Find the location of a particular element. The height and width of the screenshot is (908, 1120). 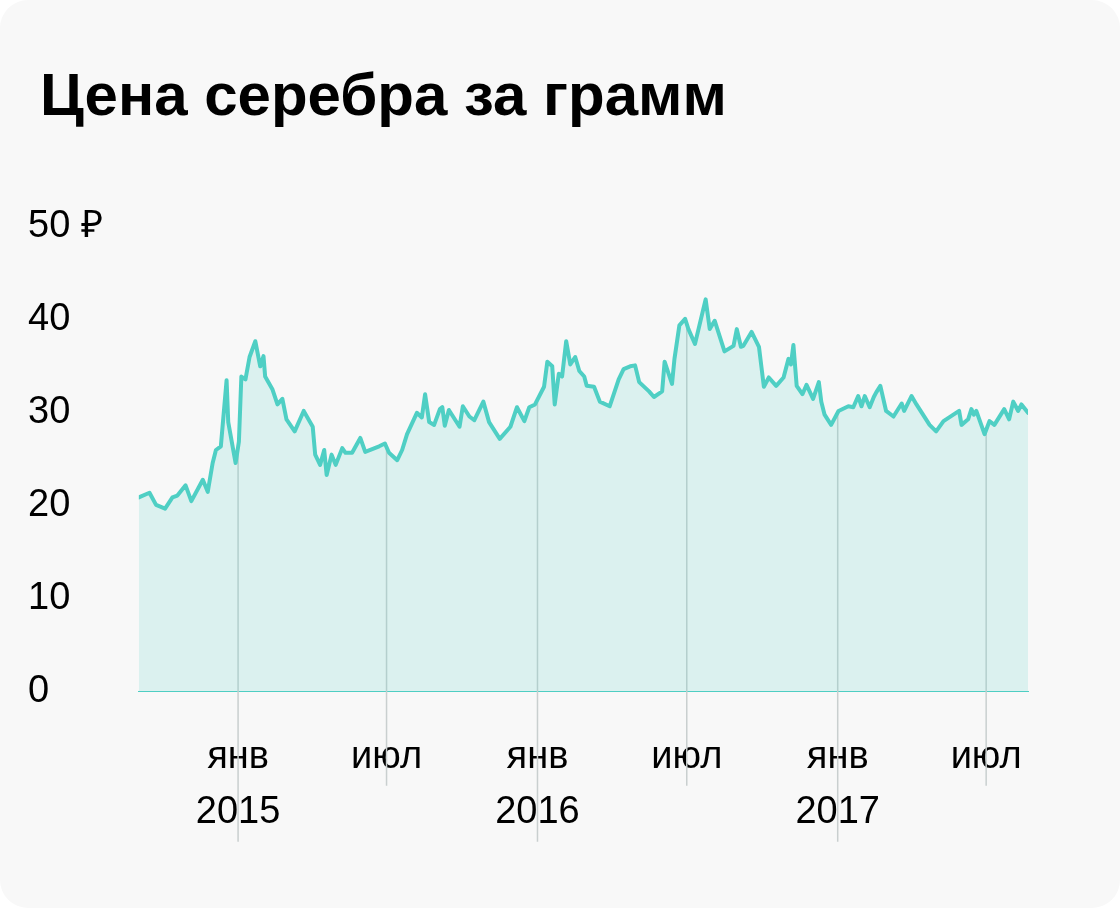

x-tick-label: янв 2016 is located at coordinates (537, 782).